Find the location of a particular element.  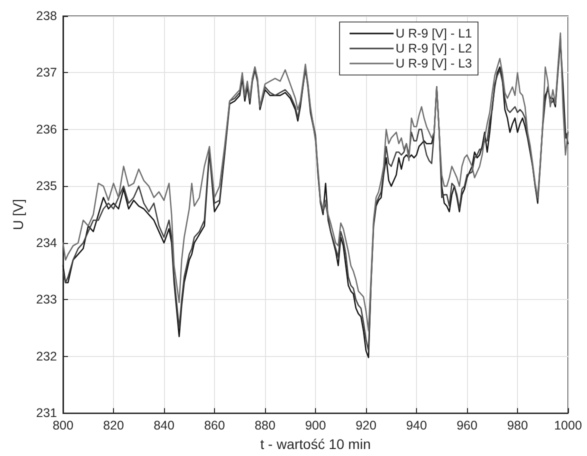

y-tick-label: 232 is located at coordinates (47, 356).